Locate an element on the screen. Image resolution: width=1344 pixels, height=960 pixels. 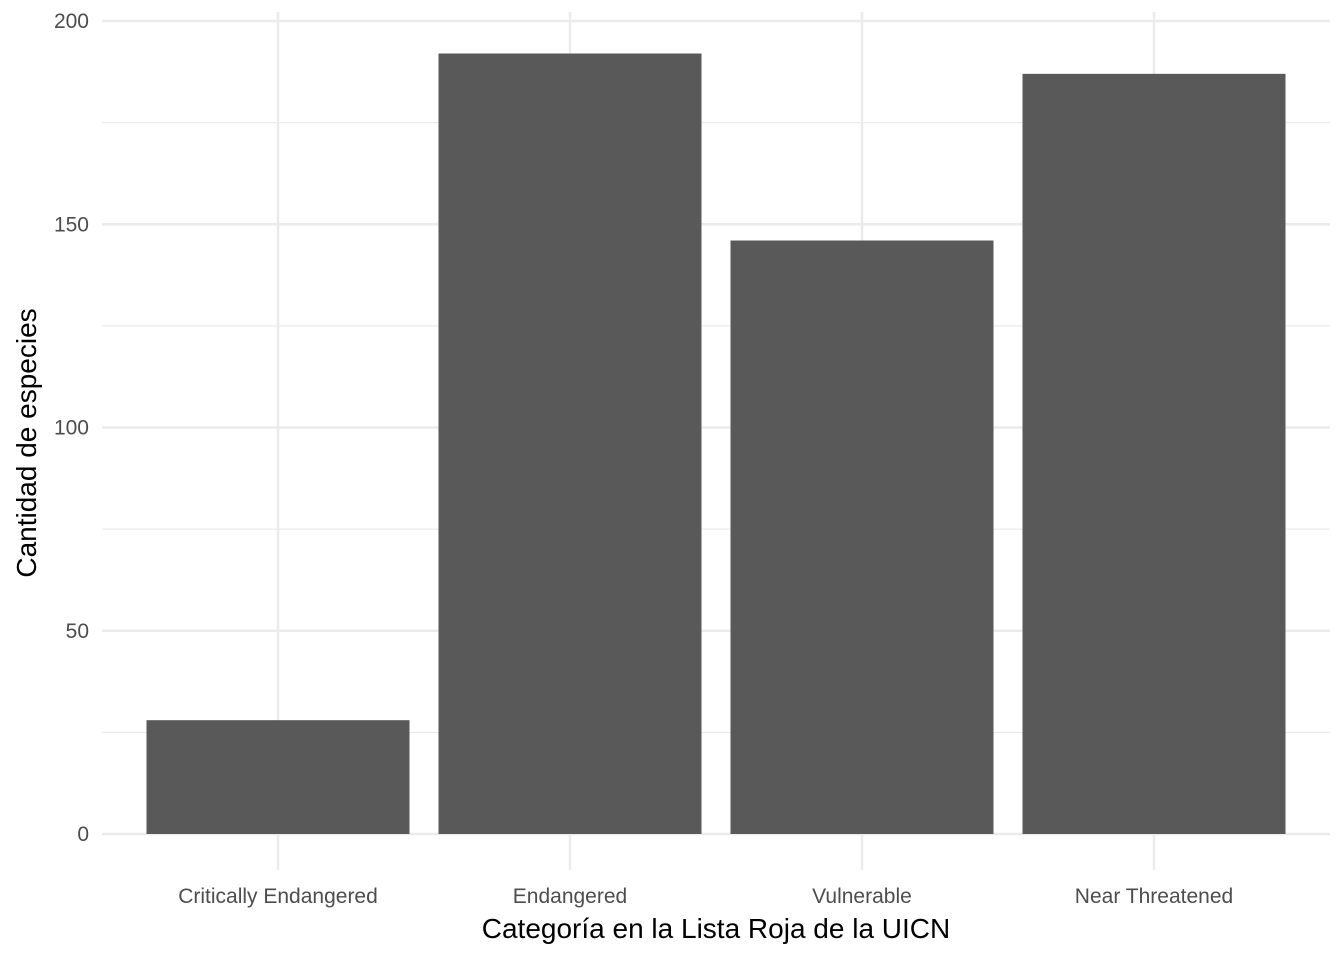
y-tick-label: 0 is located at coordinates (83, 834).